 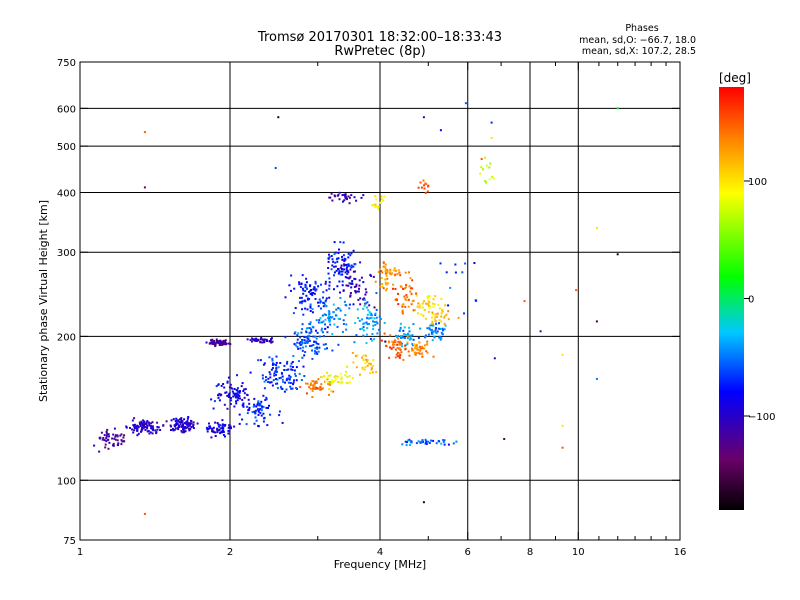 What do you see at coordinates (735, 78) in the screenshot?
I see `colorbar-label: [deg]` at bounding box center [735, 78].